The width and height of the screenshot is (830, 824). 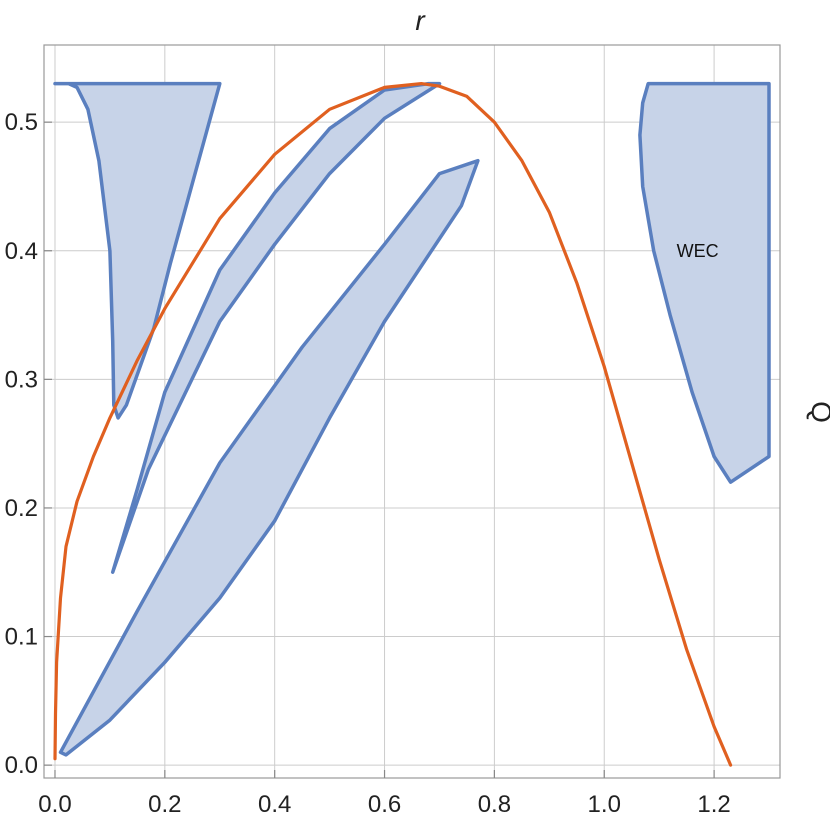 I want to click on x-tick-label: 0.4, so click(x=274, y=804).